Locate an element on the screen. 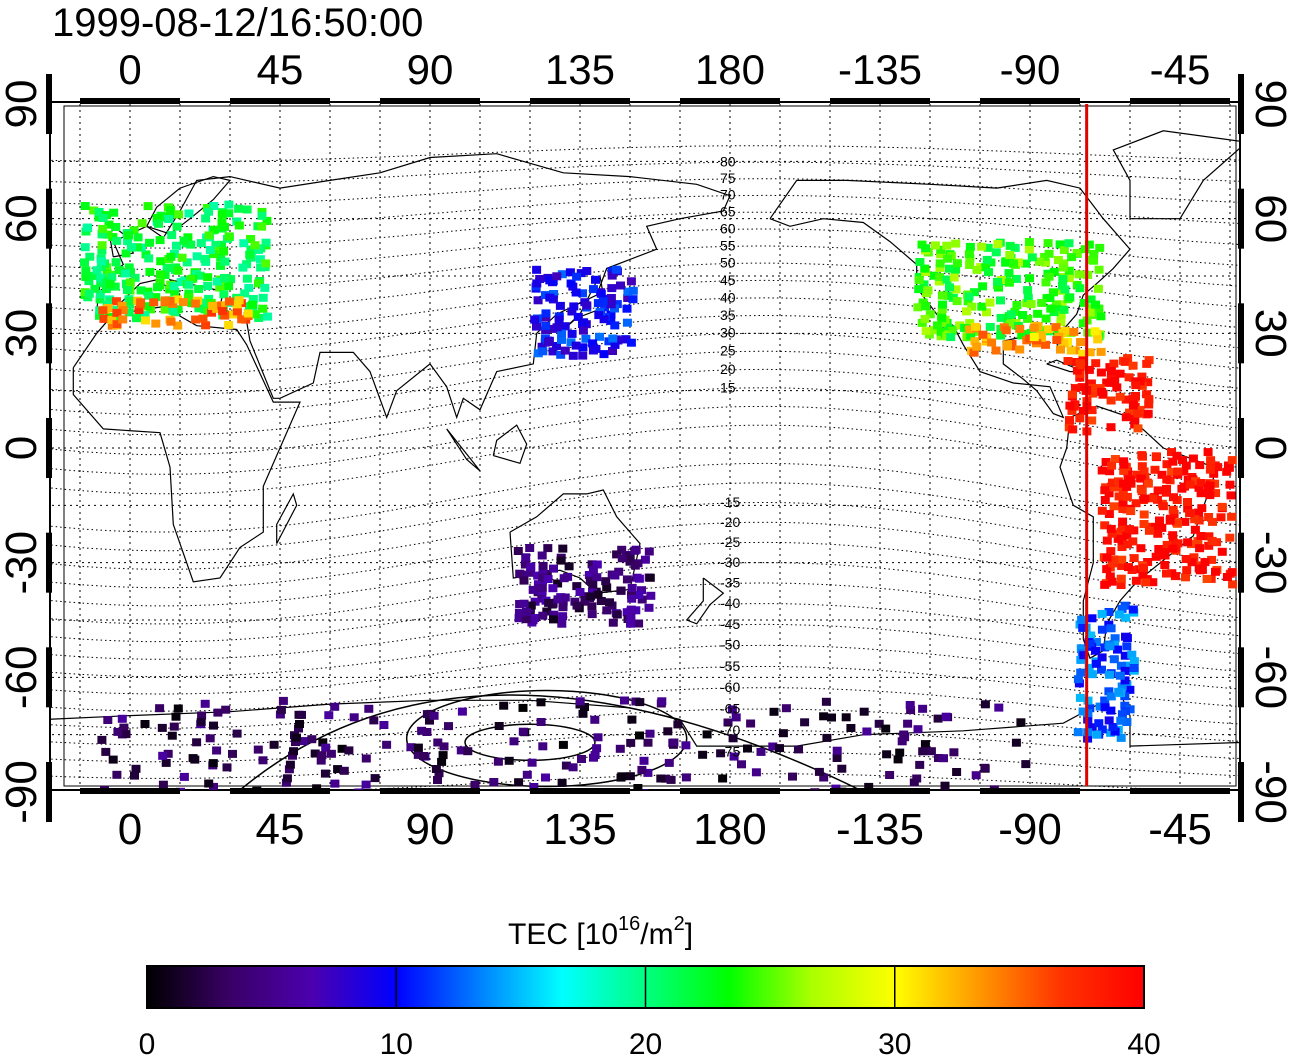  mlat-label: -30 is located at coordinates (730, 562).